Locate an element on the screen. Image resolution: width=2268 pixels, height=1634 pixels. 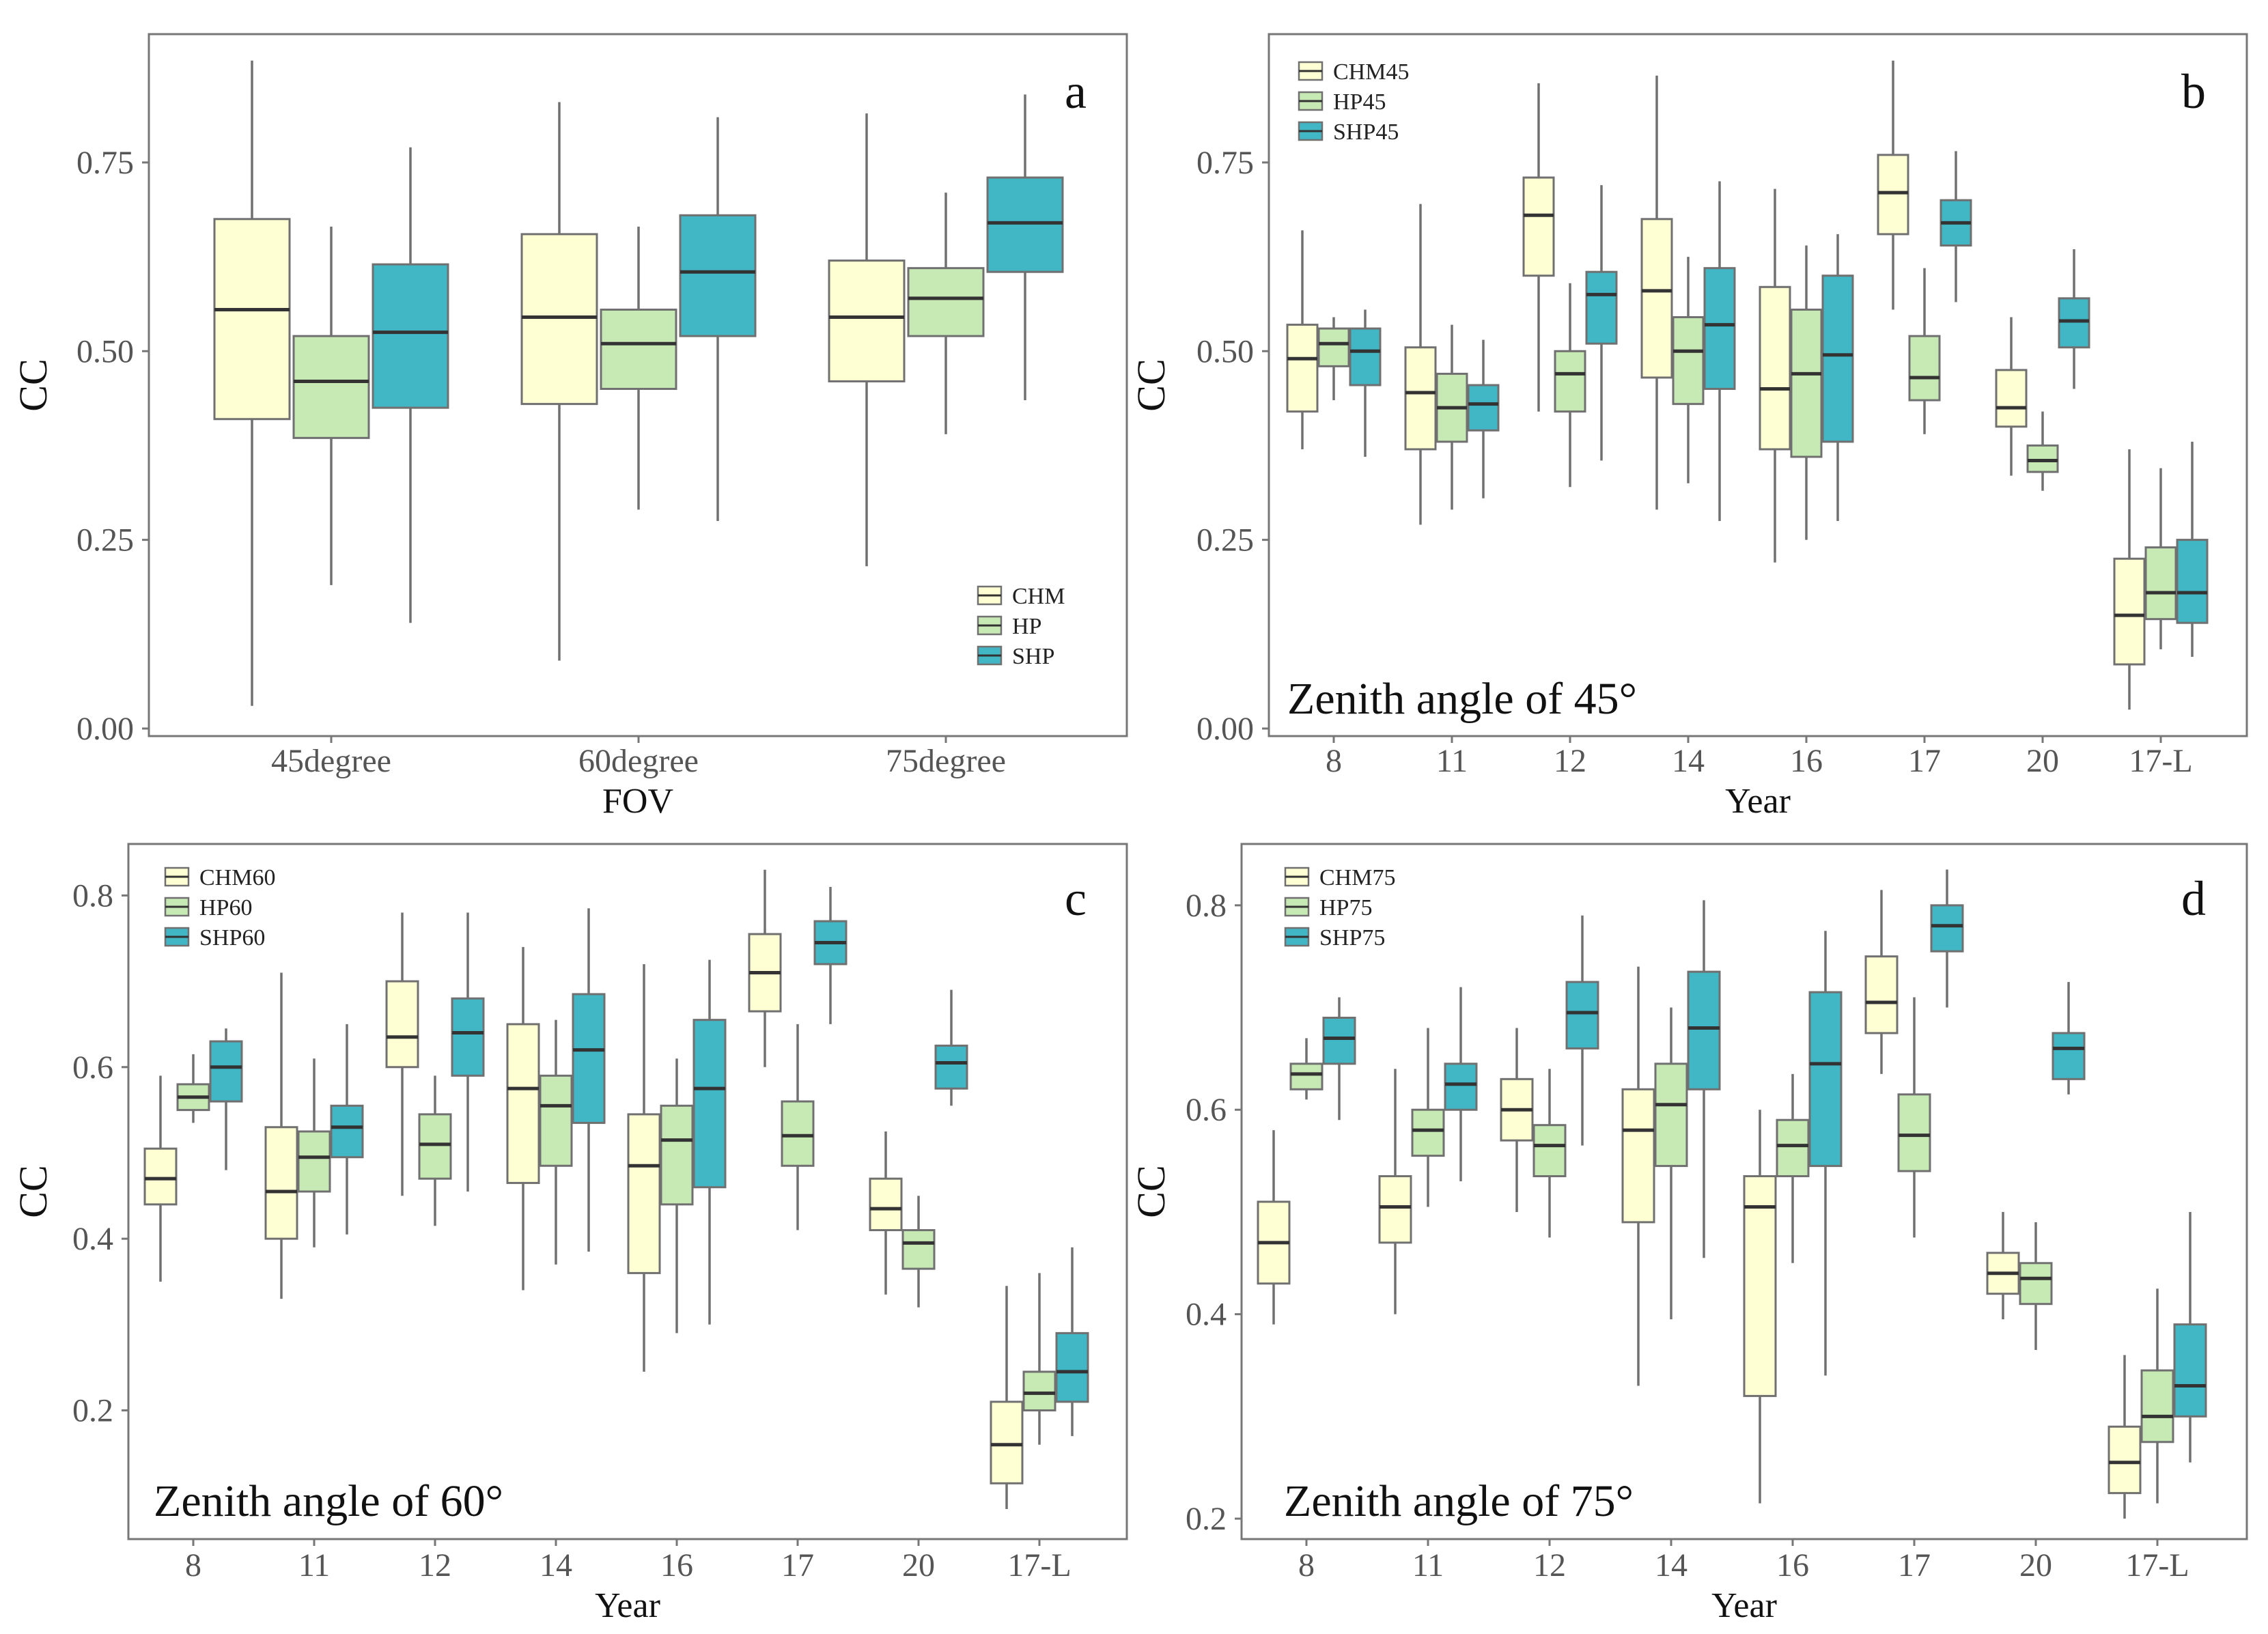
legend-label: SHP45 is located at coordinates (1366, 132).